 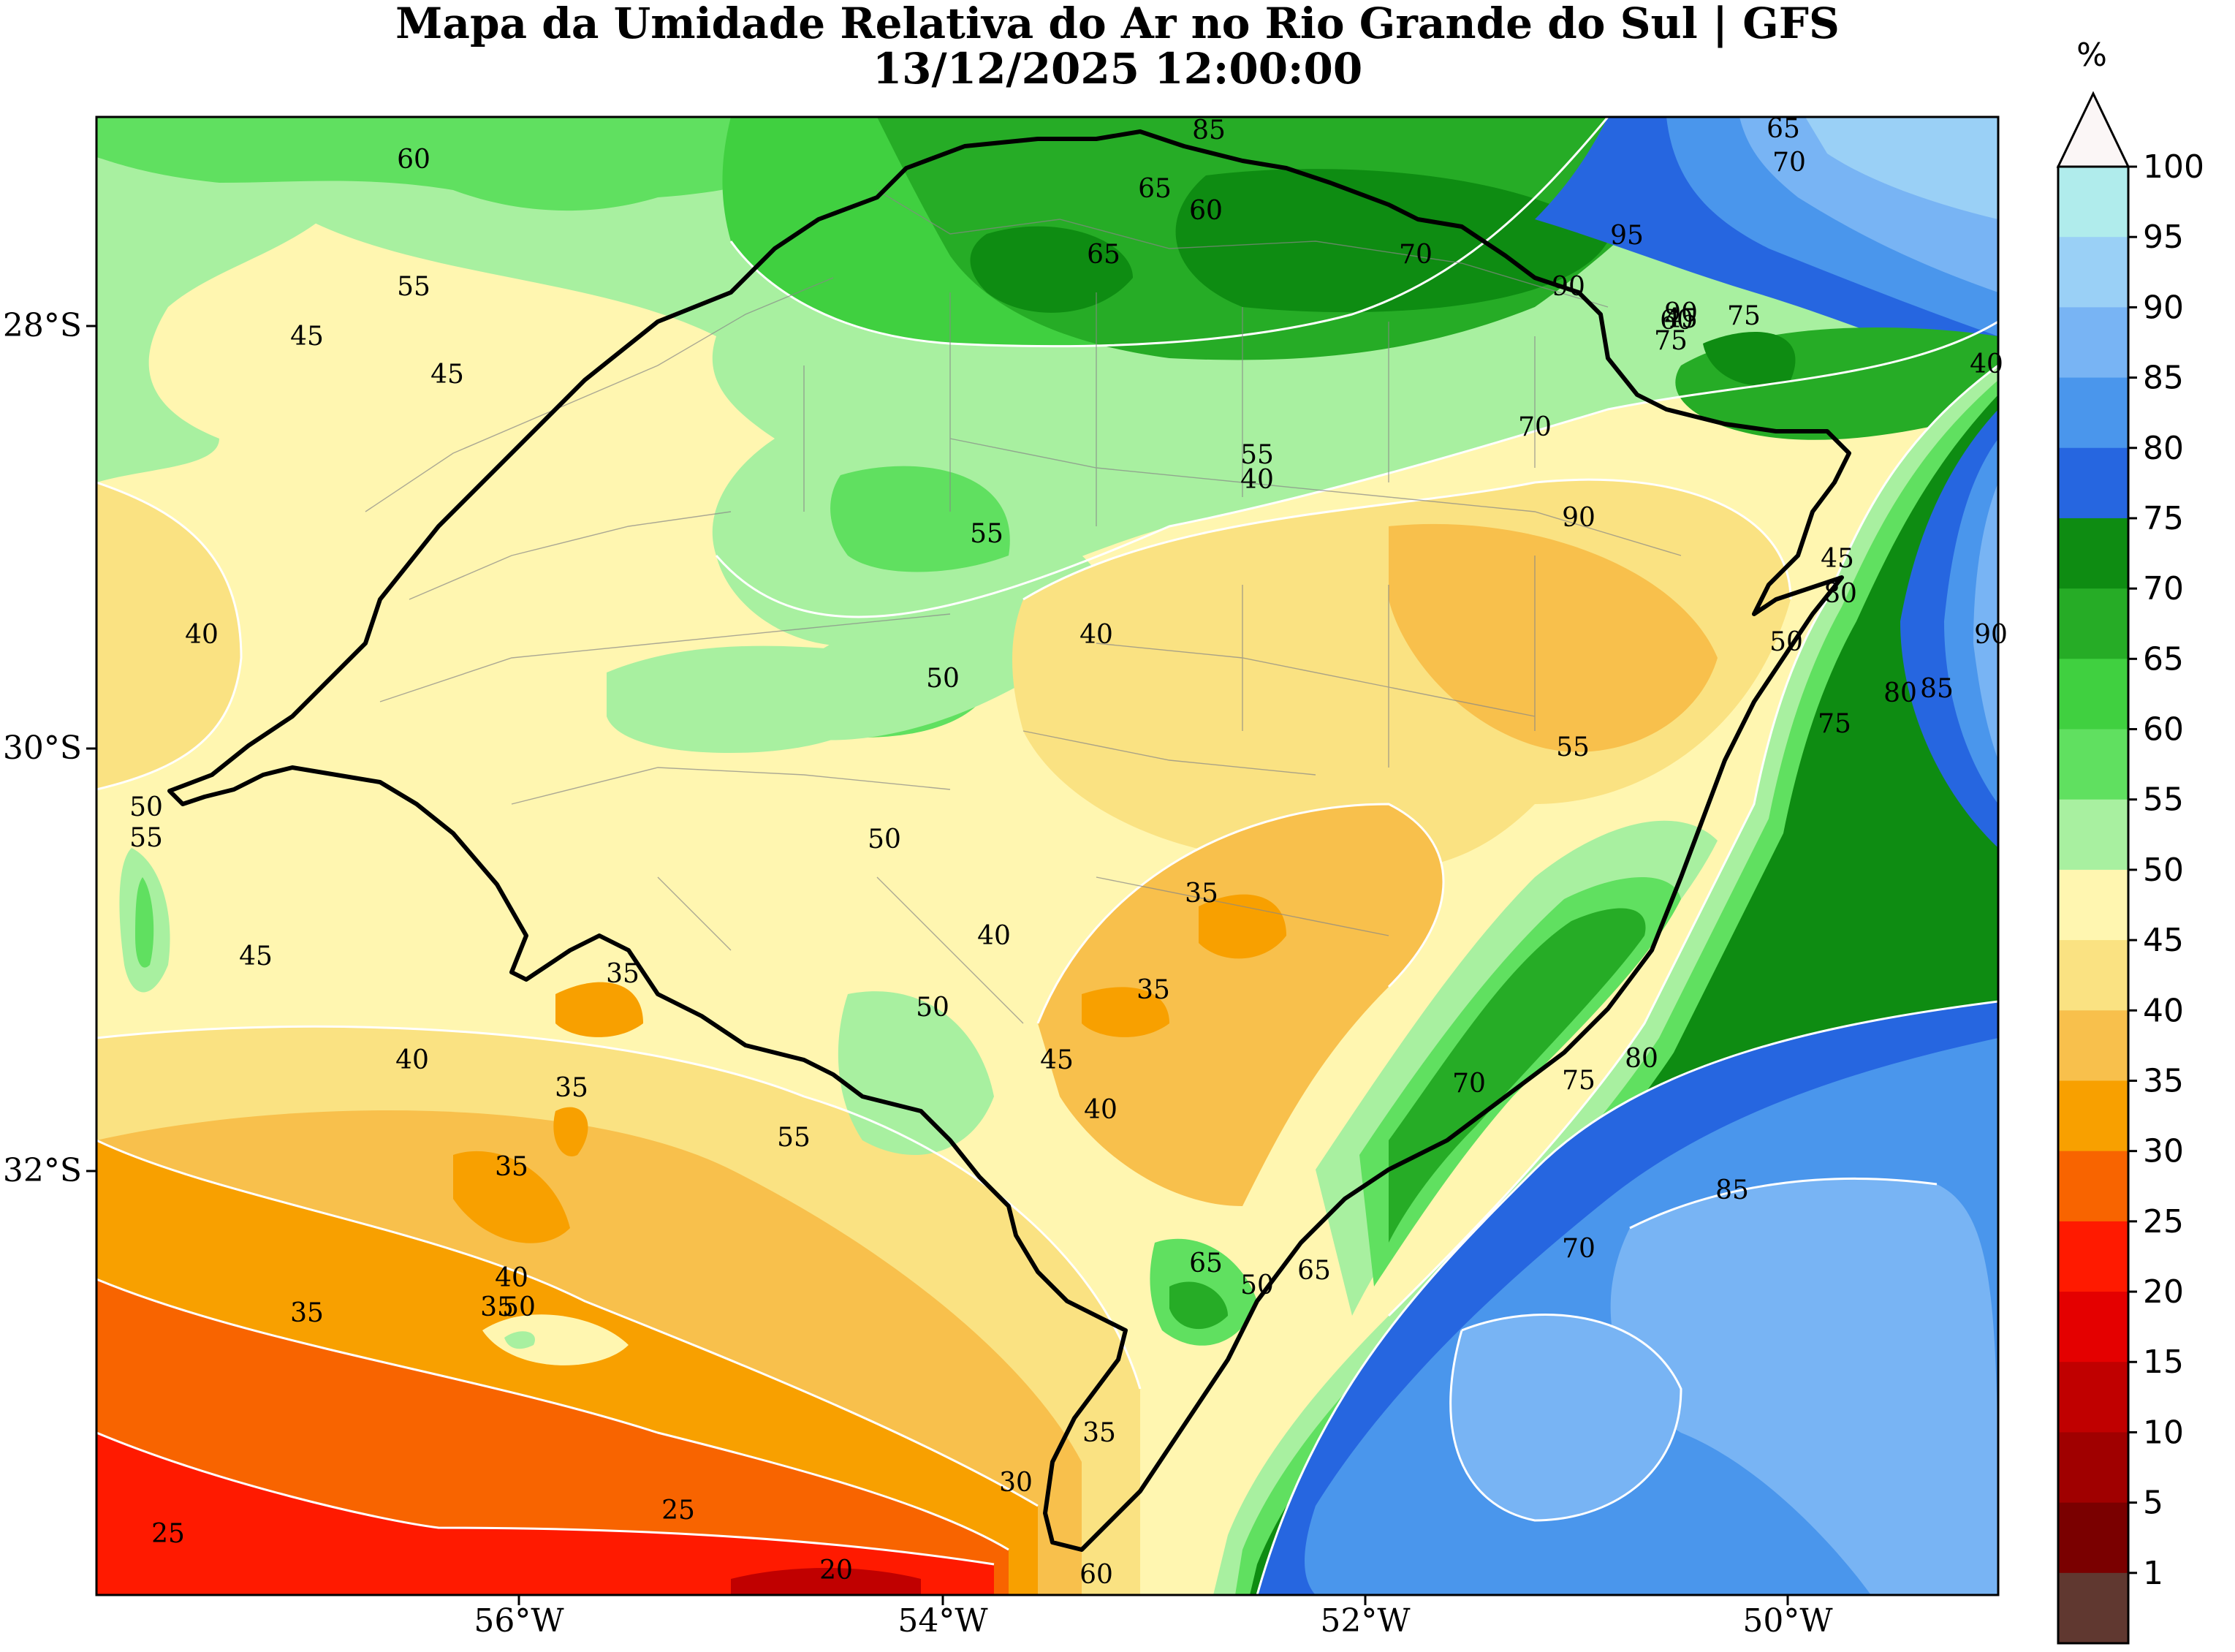 What do you see at coordinates (2163, 1010) in the screenshot?
I see `colorbar-tick-label: 40` at bounding box center [2163, 1010].